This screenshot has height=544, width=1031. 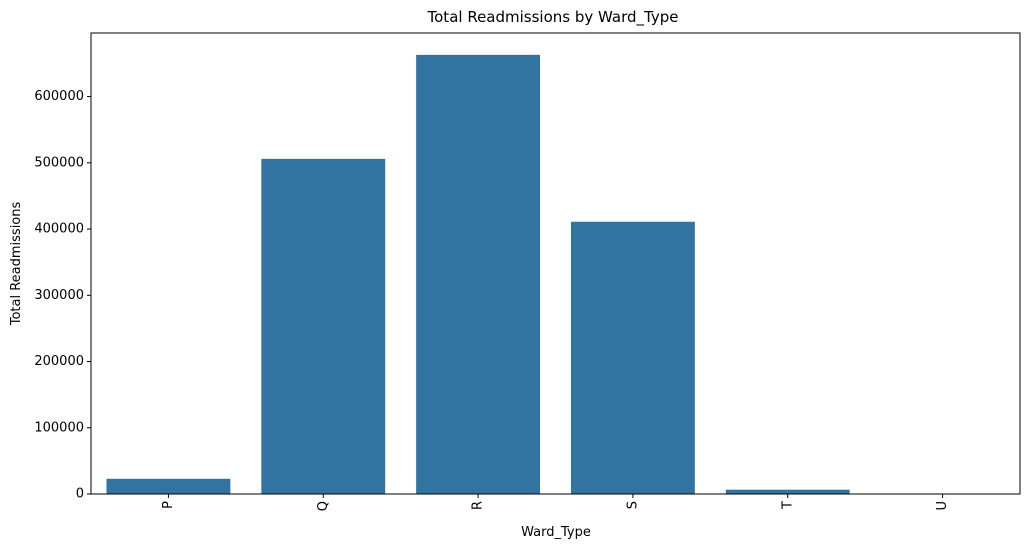 What do you see at coordinates (168, 505) in the screenshot?
I see `x-tick-label: P` at bounding box center [168, 505].